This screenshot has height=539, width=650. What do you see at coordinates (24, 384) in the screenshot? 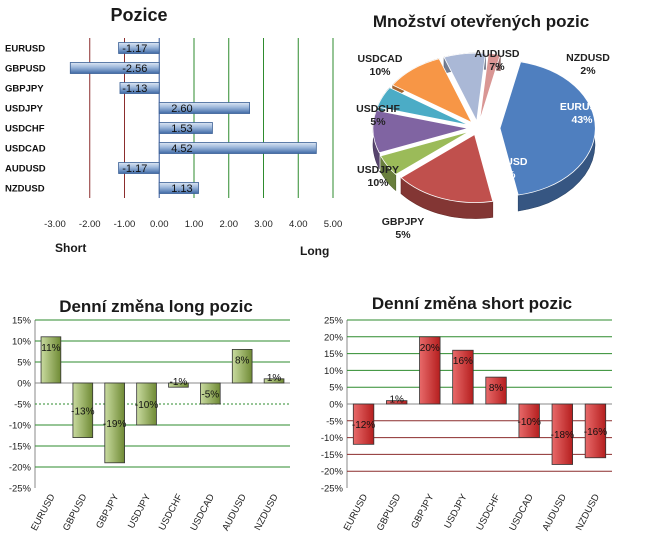
I see `y-tick-label: 0%` at bounding box center [24, 384].